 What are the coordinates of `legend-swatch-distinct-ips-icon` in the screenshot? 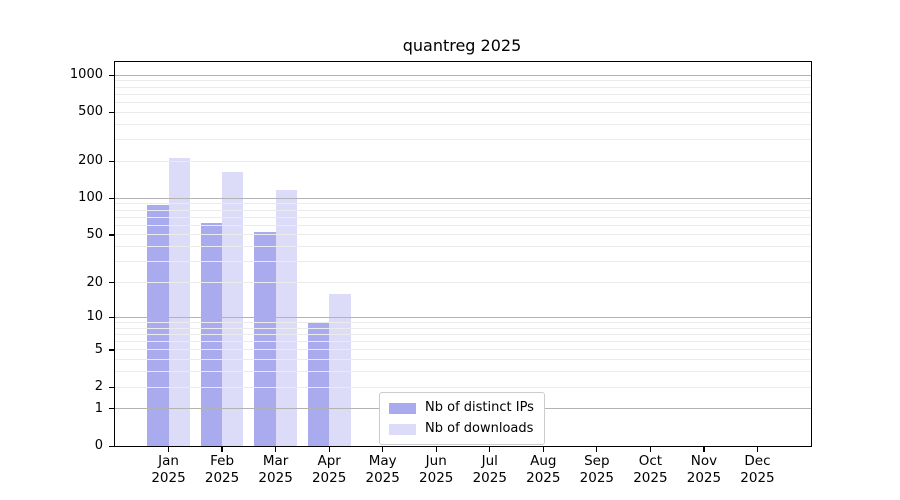 It's located at (402, 408).